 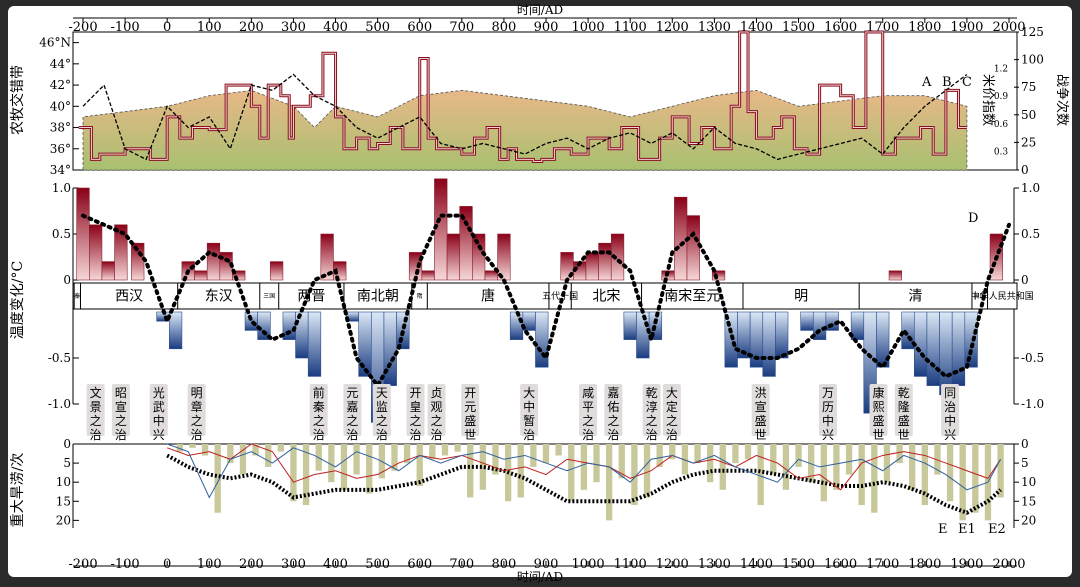 I want to click on mid-annotation: D, so click(x=973, y=218).